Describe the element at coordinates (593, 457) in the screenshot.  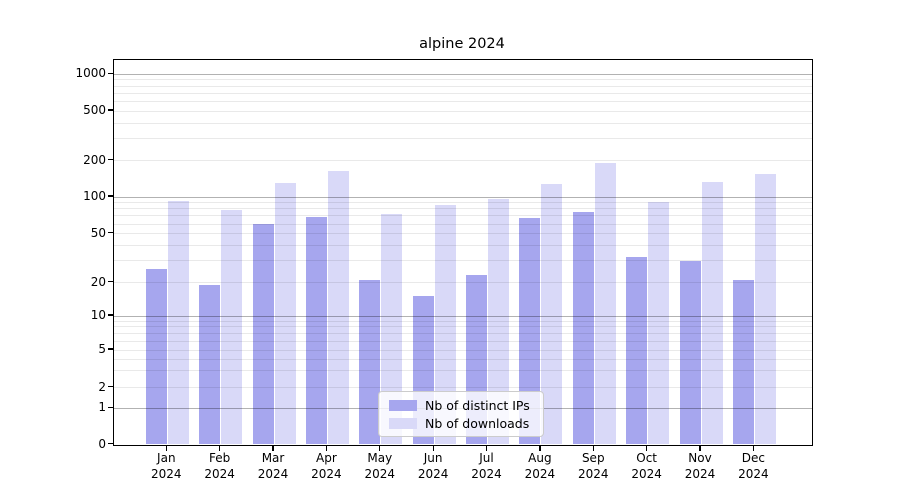
I see `x-tick-month: Sep` at that location.